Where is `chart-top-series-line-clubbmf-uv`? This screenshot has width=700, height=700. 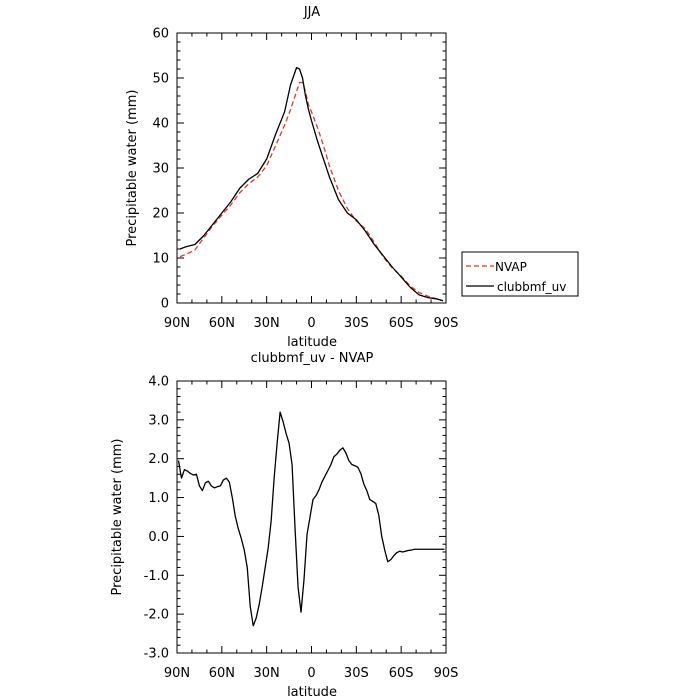 chart-top-series-line-clubbmf-uv is located at coordinates (311, 184).